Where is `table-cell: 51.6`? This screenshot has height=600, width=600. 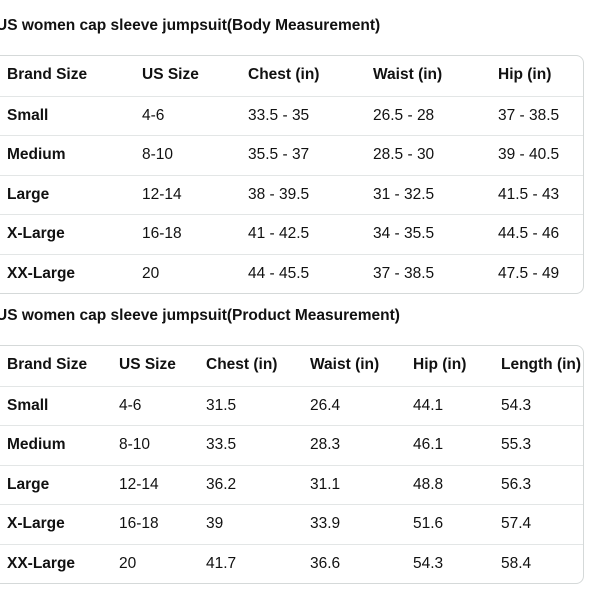 table-cell: 51.6 is located at coordinates (428, 523).